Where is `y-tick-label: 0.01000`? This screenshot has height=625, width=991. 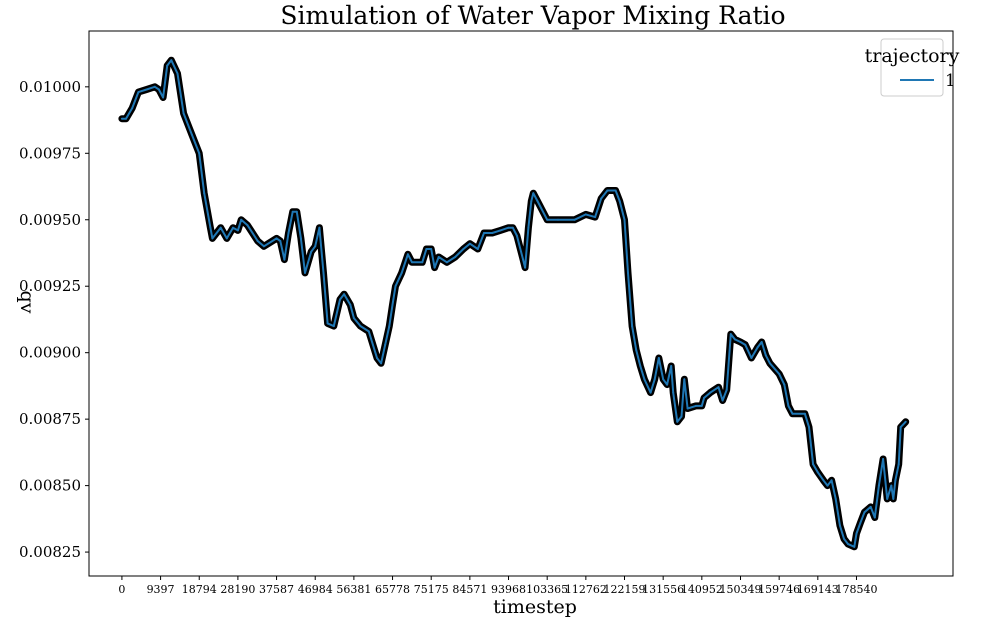
y-tick-label: 0.01000 is located at coordinates (50, 87).